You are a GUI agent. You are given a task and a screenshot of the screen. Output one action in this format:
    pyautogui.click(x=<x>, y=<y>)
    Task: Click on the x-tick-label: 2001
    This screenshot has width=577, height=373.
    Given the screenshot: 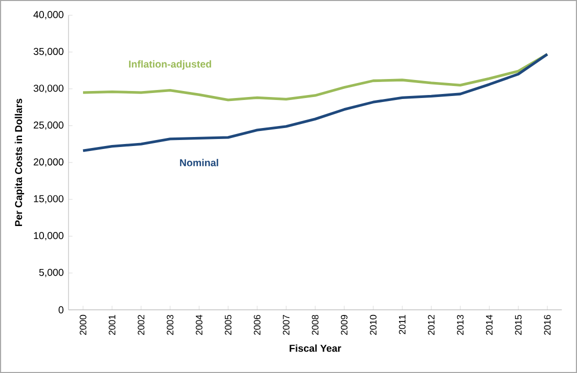 What is the action you would take?
    pyautogui.click(x=112, y=325)
    